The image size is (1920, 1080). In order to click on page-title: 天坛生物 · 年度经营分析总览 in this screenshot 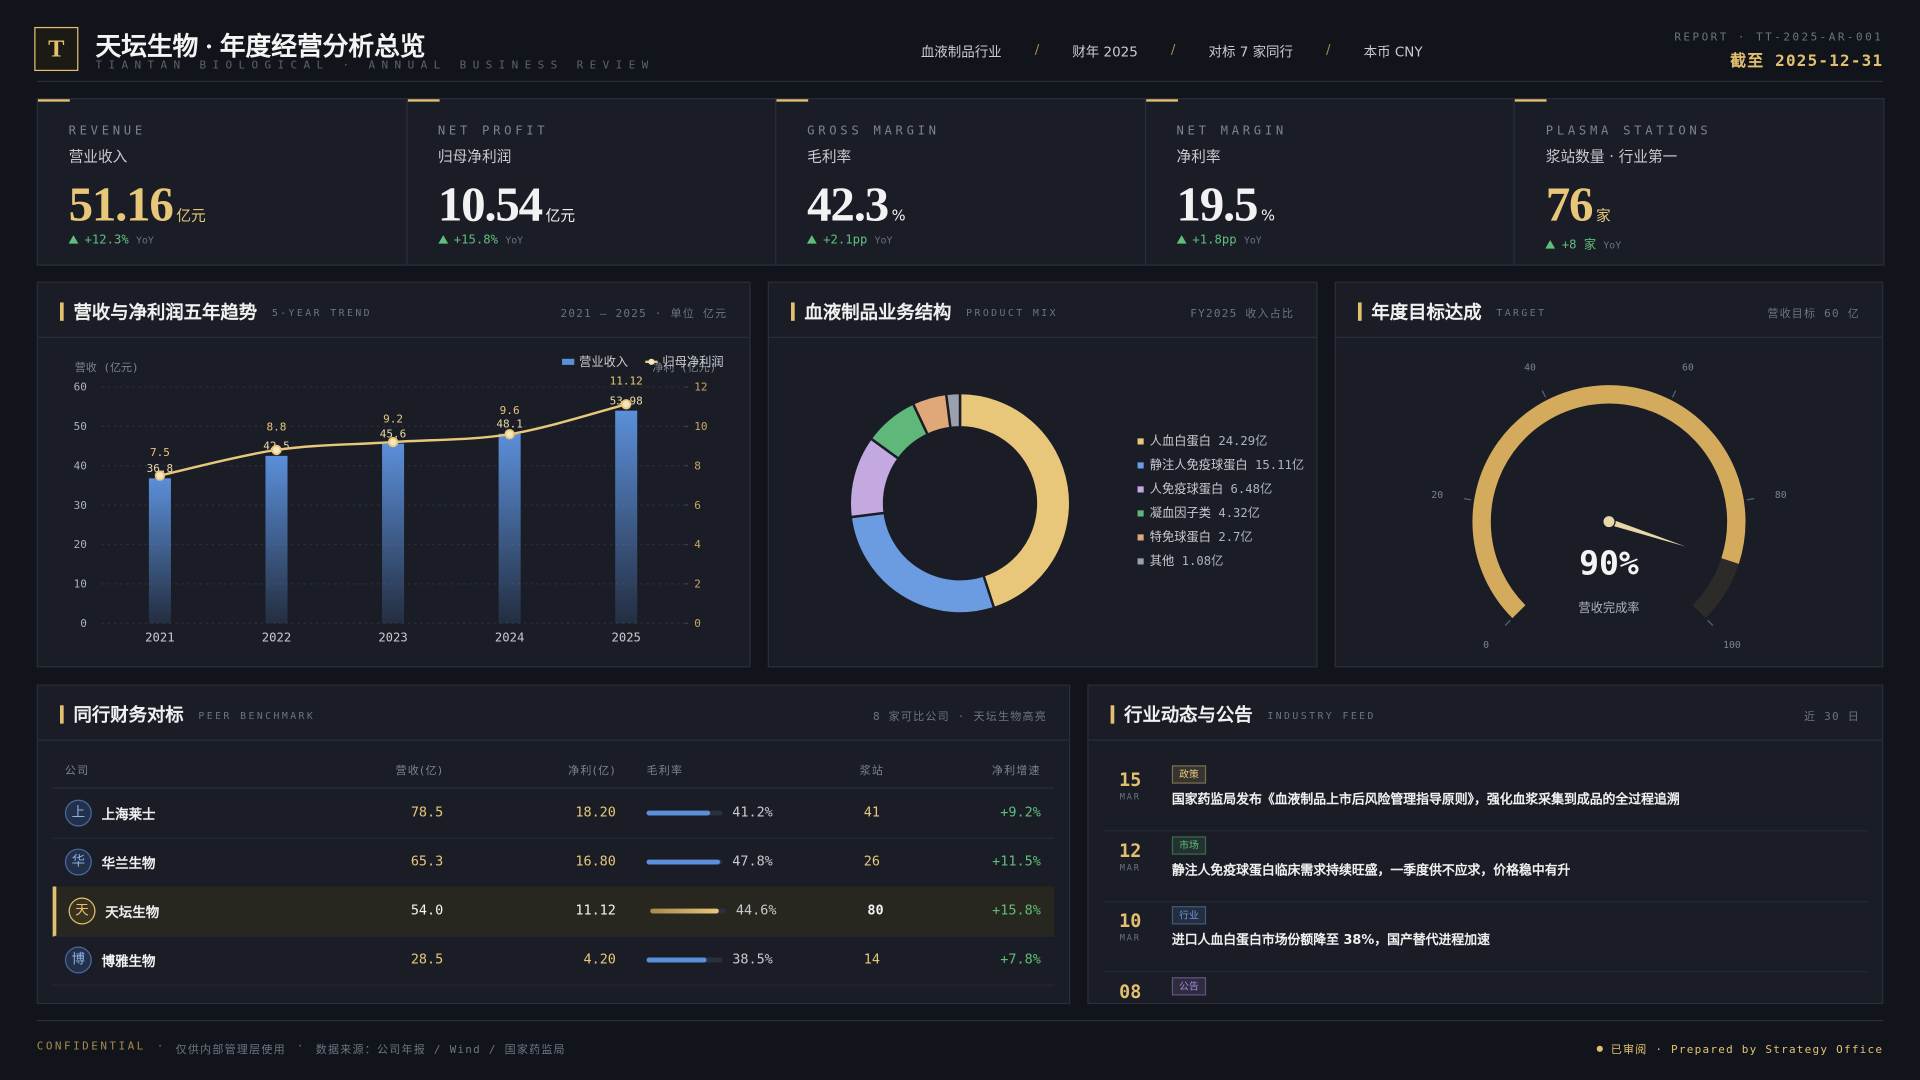, I will do `click(260, 46)`.